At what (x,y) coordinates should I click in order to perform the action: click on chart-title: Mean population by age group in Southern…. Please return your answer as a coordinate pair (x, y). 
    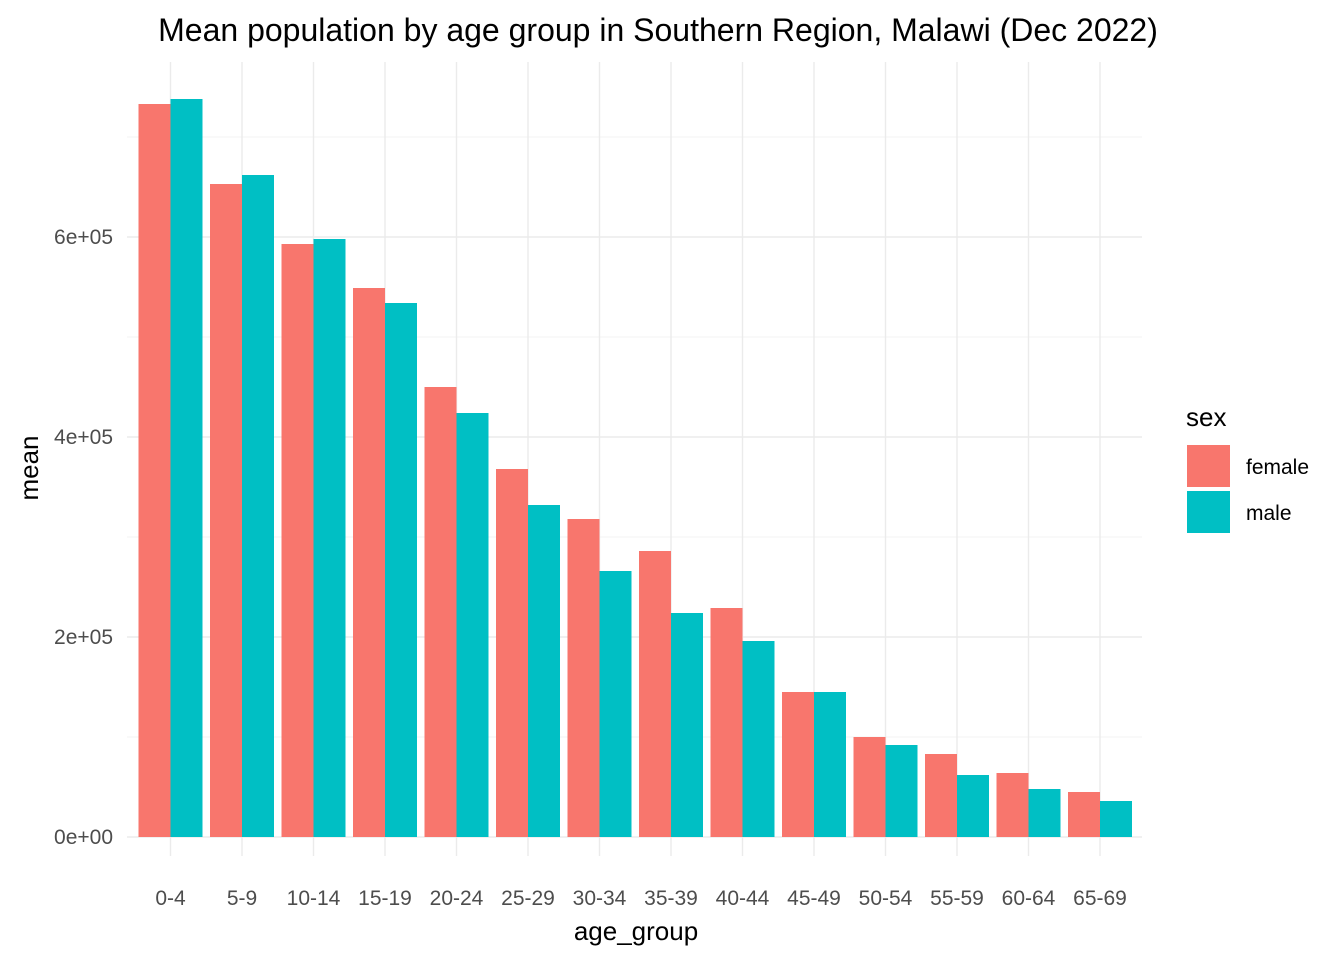
    Looking at the image, I should click on (658, 30).